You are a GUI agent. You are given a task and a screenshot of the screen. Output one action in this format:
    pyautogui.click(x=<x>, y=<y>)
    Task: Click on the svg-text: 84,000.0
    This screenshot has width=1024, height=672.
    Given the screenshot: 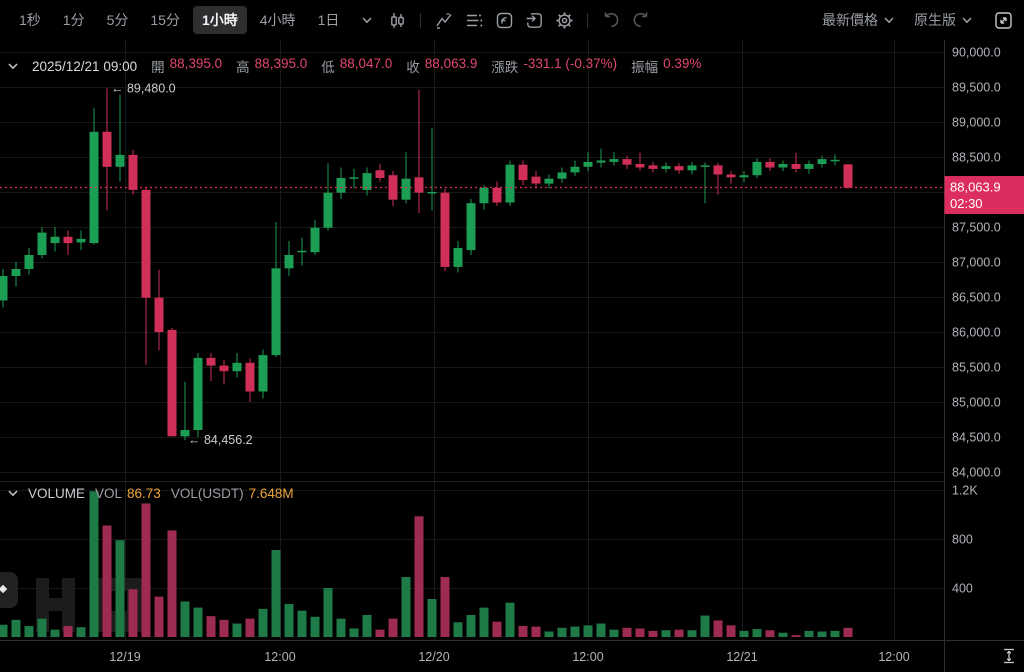 What is the action you would take?
    pyautogui.click(x=976, y=473)
    